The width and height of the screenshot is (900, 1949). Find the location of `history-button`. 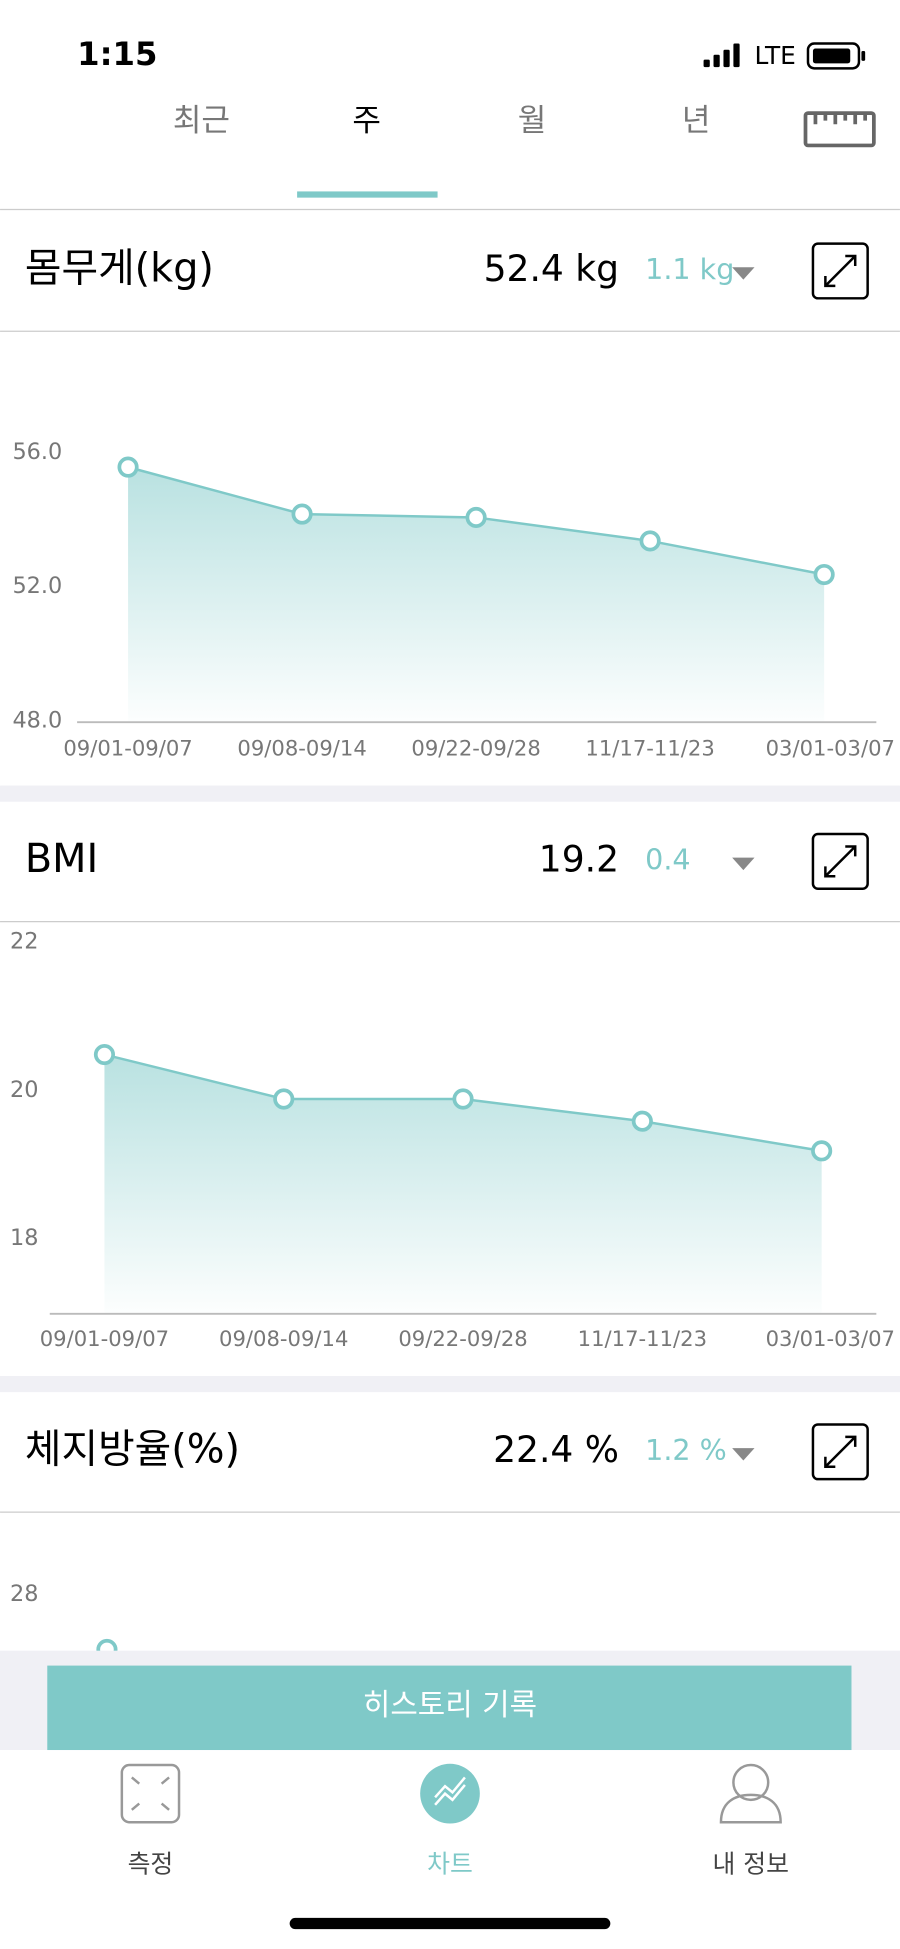

history-button is located at coordinates (449, 1708).